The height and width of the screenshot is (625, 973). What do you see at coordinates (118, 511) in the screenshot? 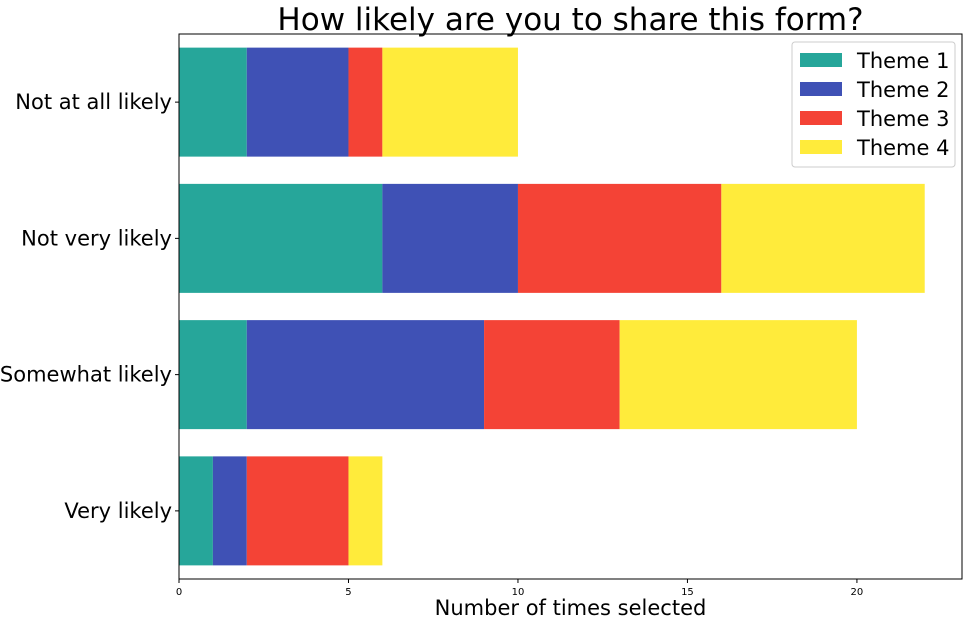
I see `category-label: Very likely` at bounding box center [118, 511].